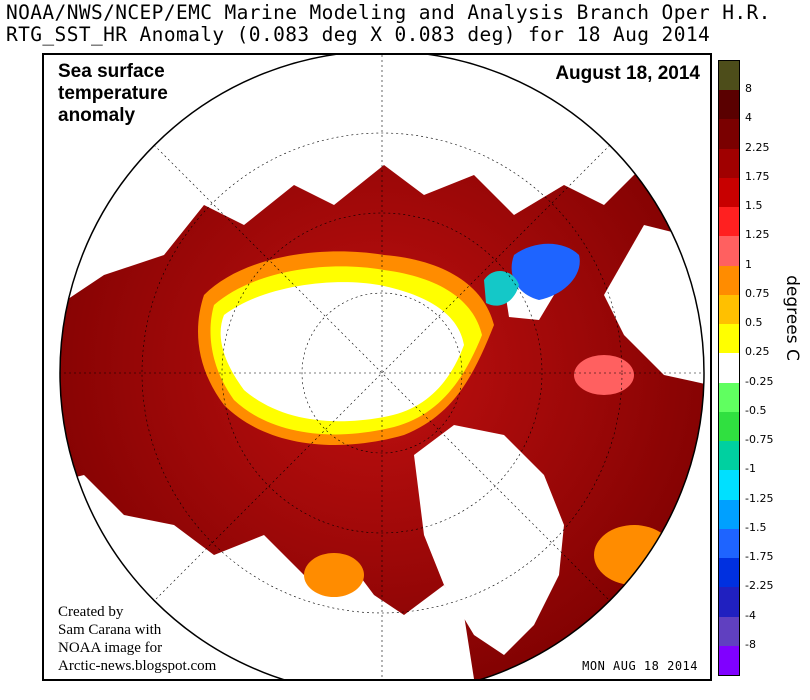  I want to click on heading-line: temperature, so click(113, 93).